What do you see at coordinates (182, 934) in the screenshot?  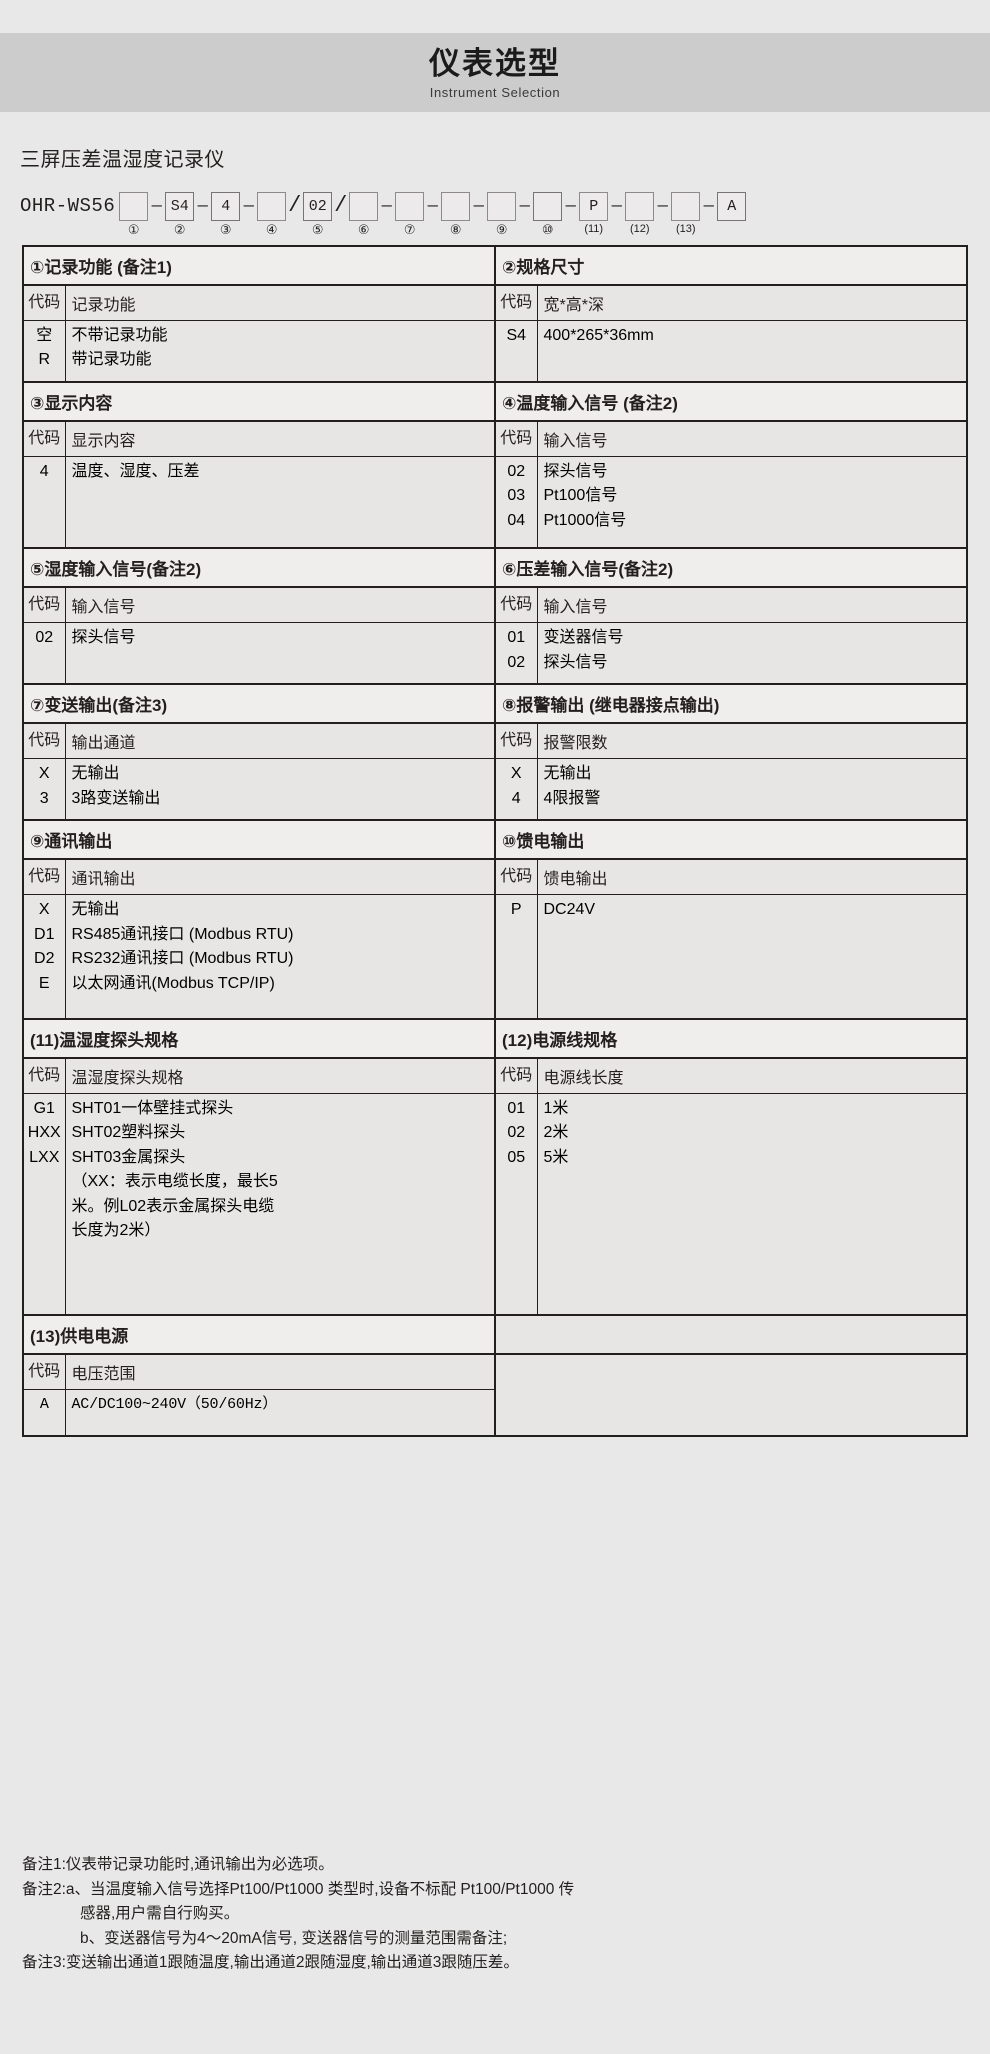 I see `desc-cell: RS485通讯接口 (Modbus RTU)` at bounding box center [182, 934].